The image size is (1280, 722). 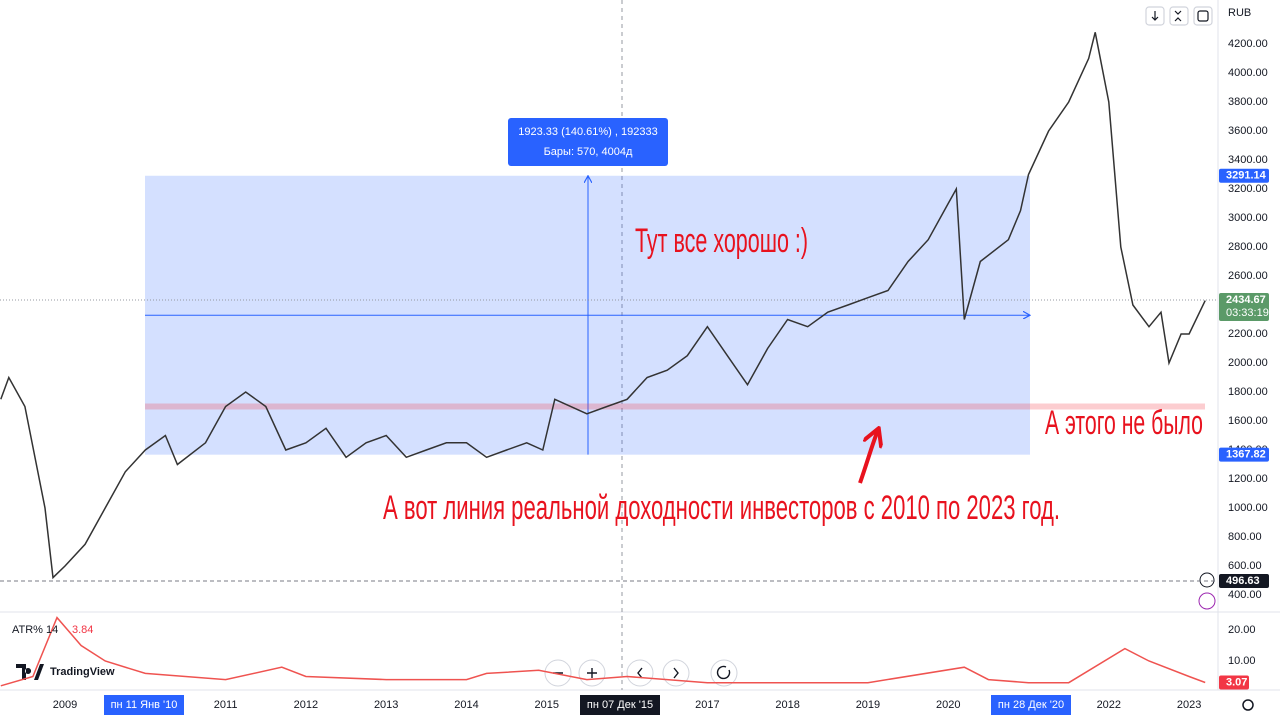 I want to click on range-high-label-box, so click(x=1244, y=175).